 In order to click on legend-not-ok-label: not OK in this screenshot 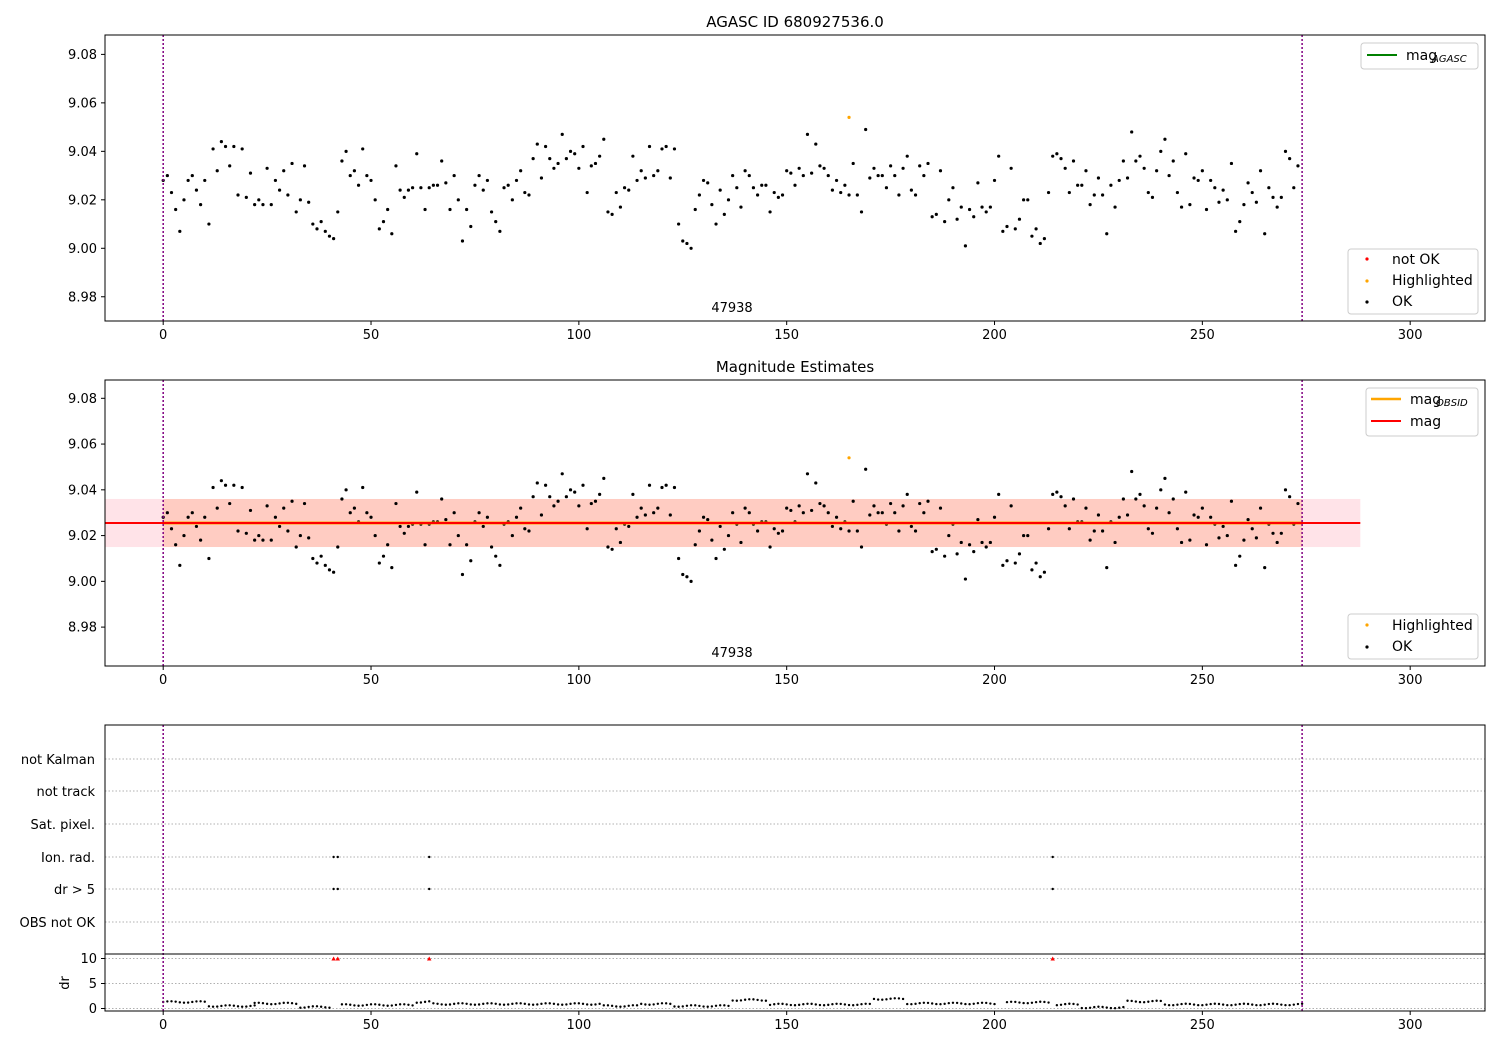, I will do `click(1416, 260)`.